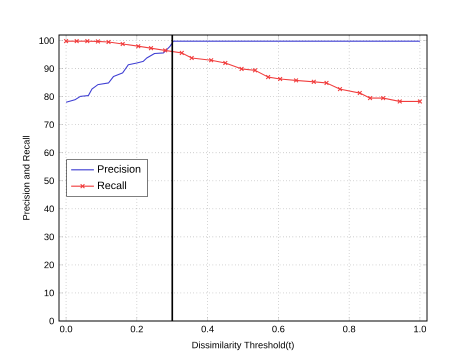 This screenshot has width=474, height=357. Describe the element at coordinates (49, 237) in the screenshot. I see `y-tick-label: 30` at that location.